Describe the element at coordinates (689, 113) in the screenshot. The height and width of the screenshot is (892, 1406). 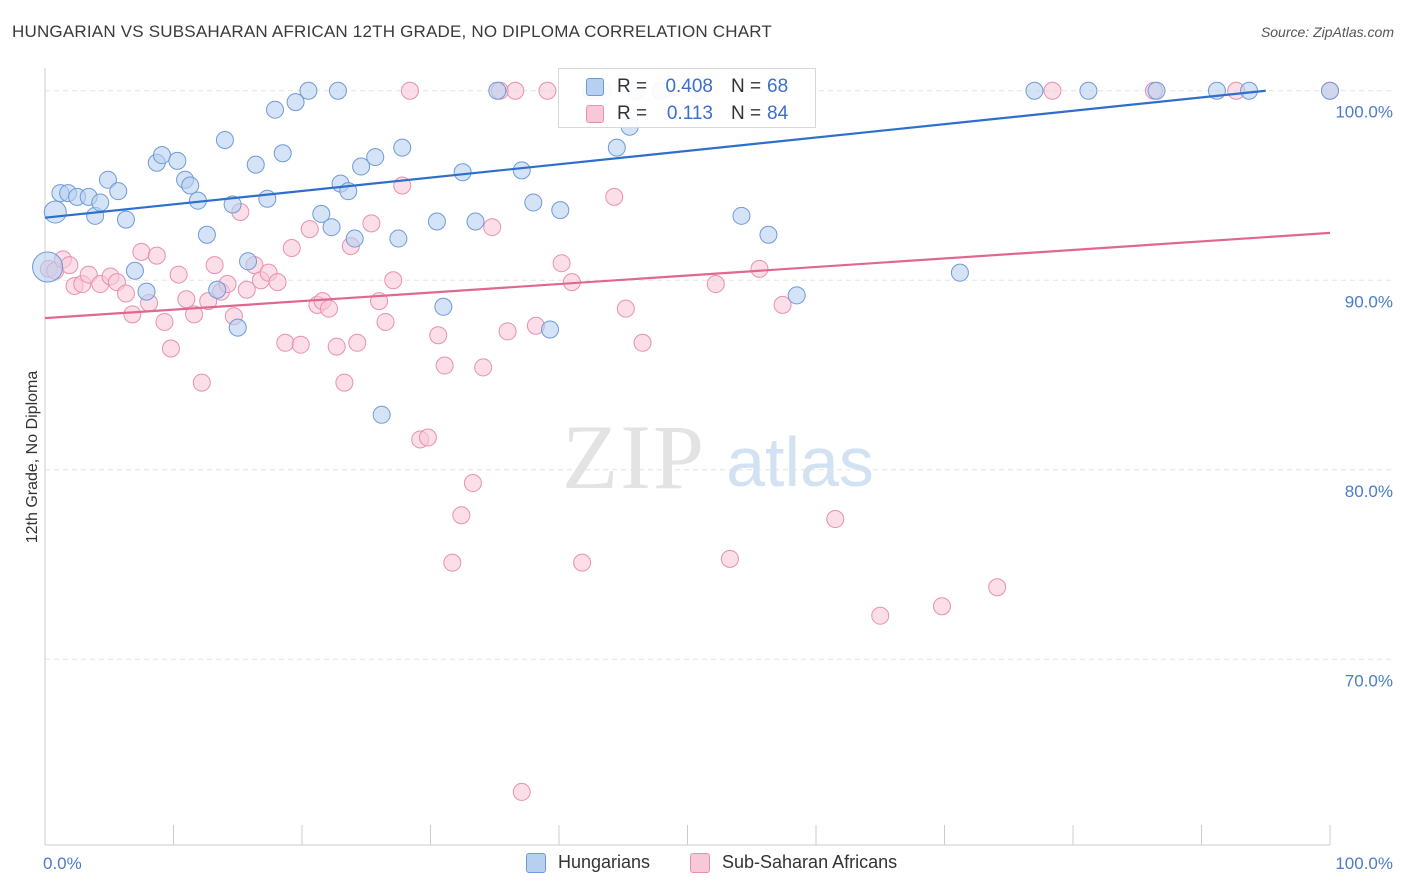
I see `r-value: 0.113` at that location.